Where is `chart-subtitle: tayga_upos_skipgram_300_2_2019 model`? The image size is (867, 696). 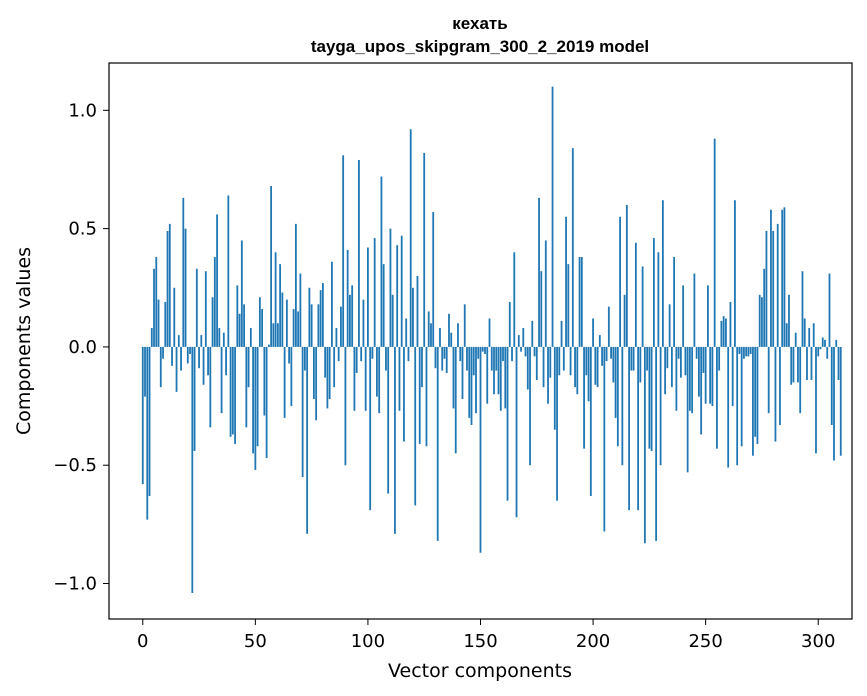 chart-subtitle: tayga_upos_skipgram_300_2_2019 model is located at coordinates (480, 46).